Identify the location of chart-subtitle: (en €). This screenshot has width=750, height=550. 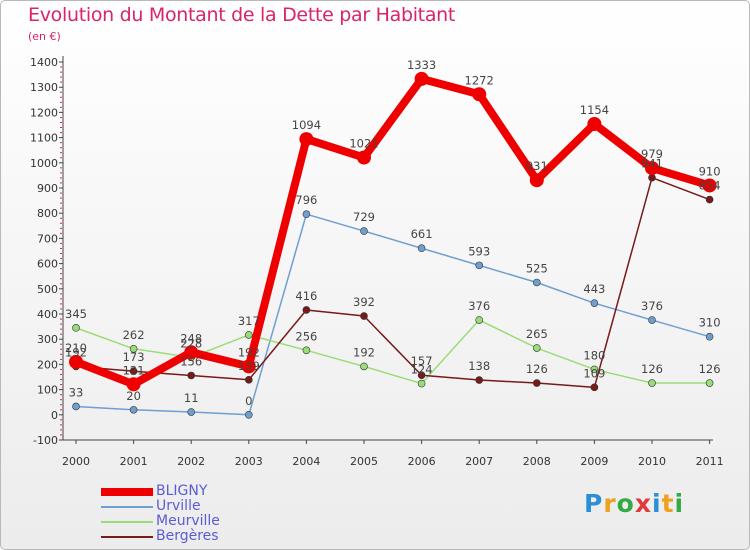
(44, 36).